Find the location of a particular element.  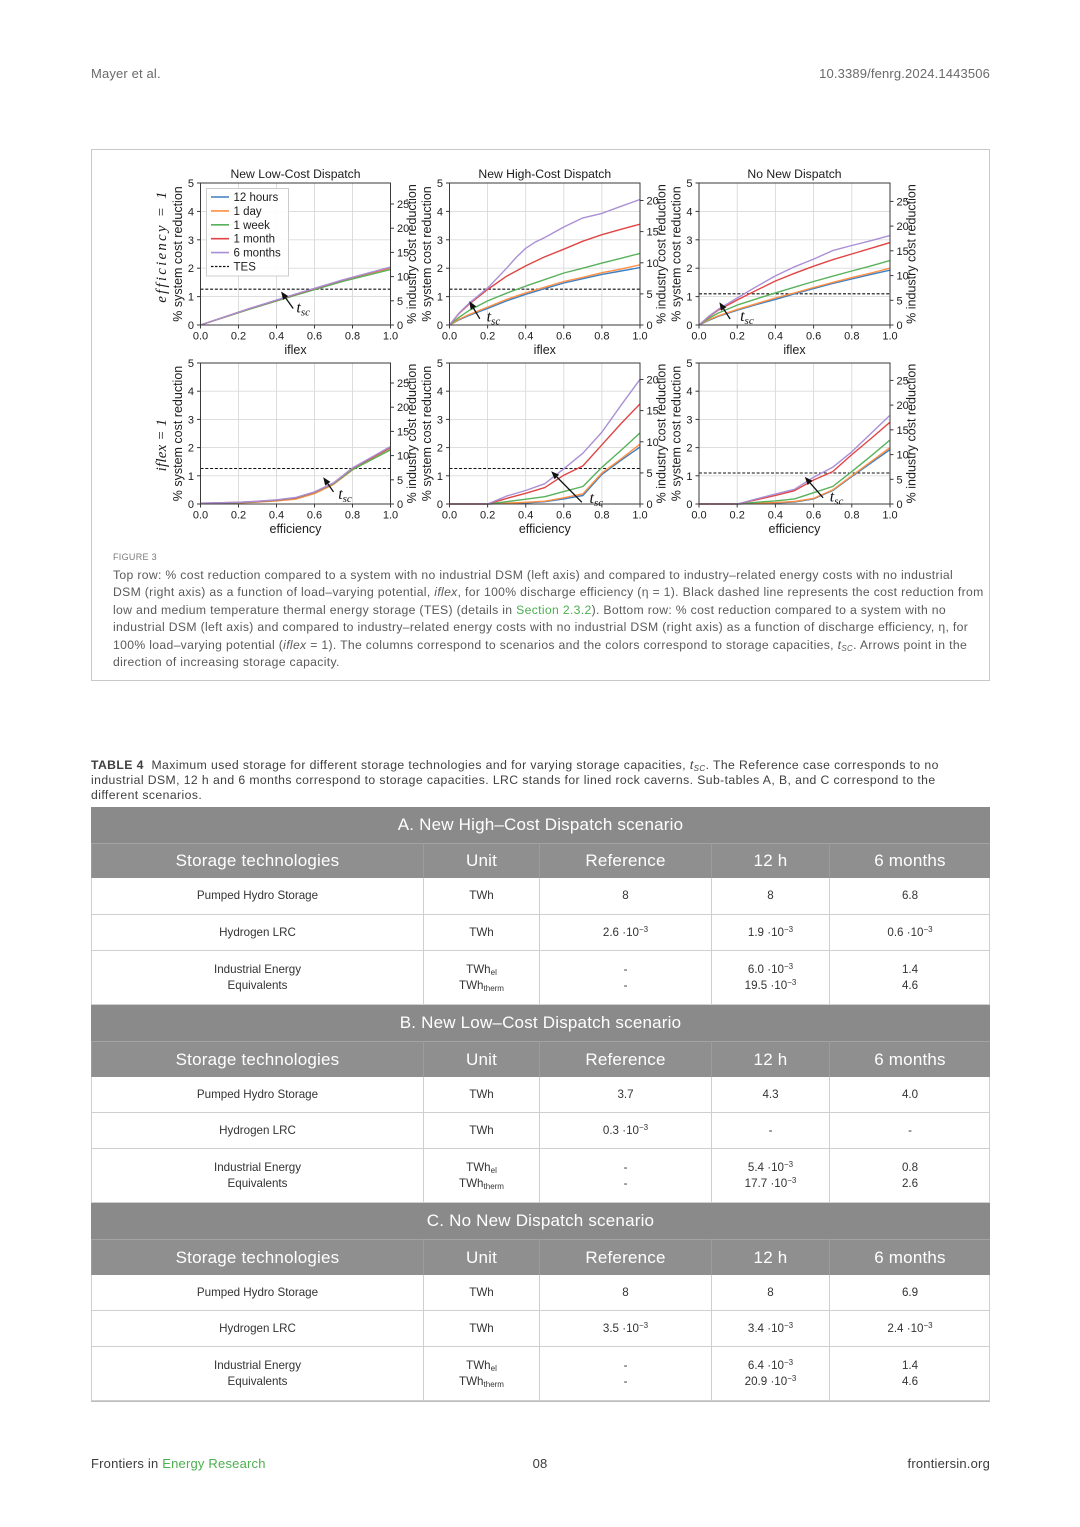

svg-text: TES is located at coordinates (245, 268).